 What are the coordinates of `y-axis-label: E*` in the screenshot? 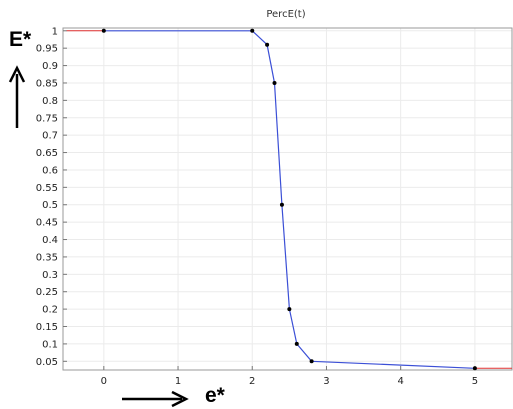 It's located at (20, 39).